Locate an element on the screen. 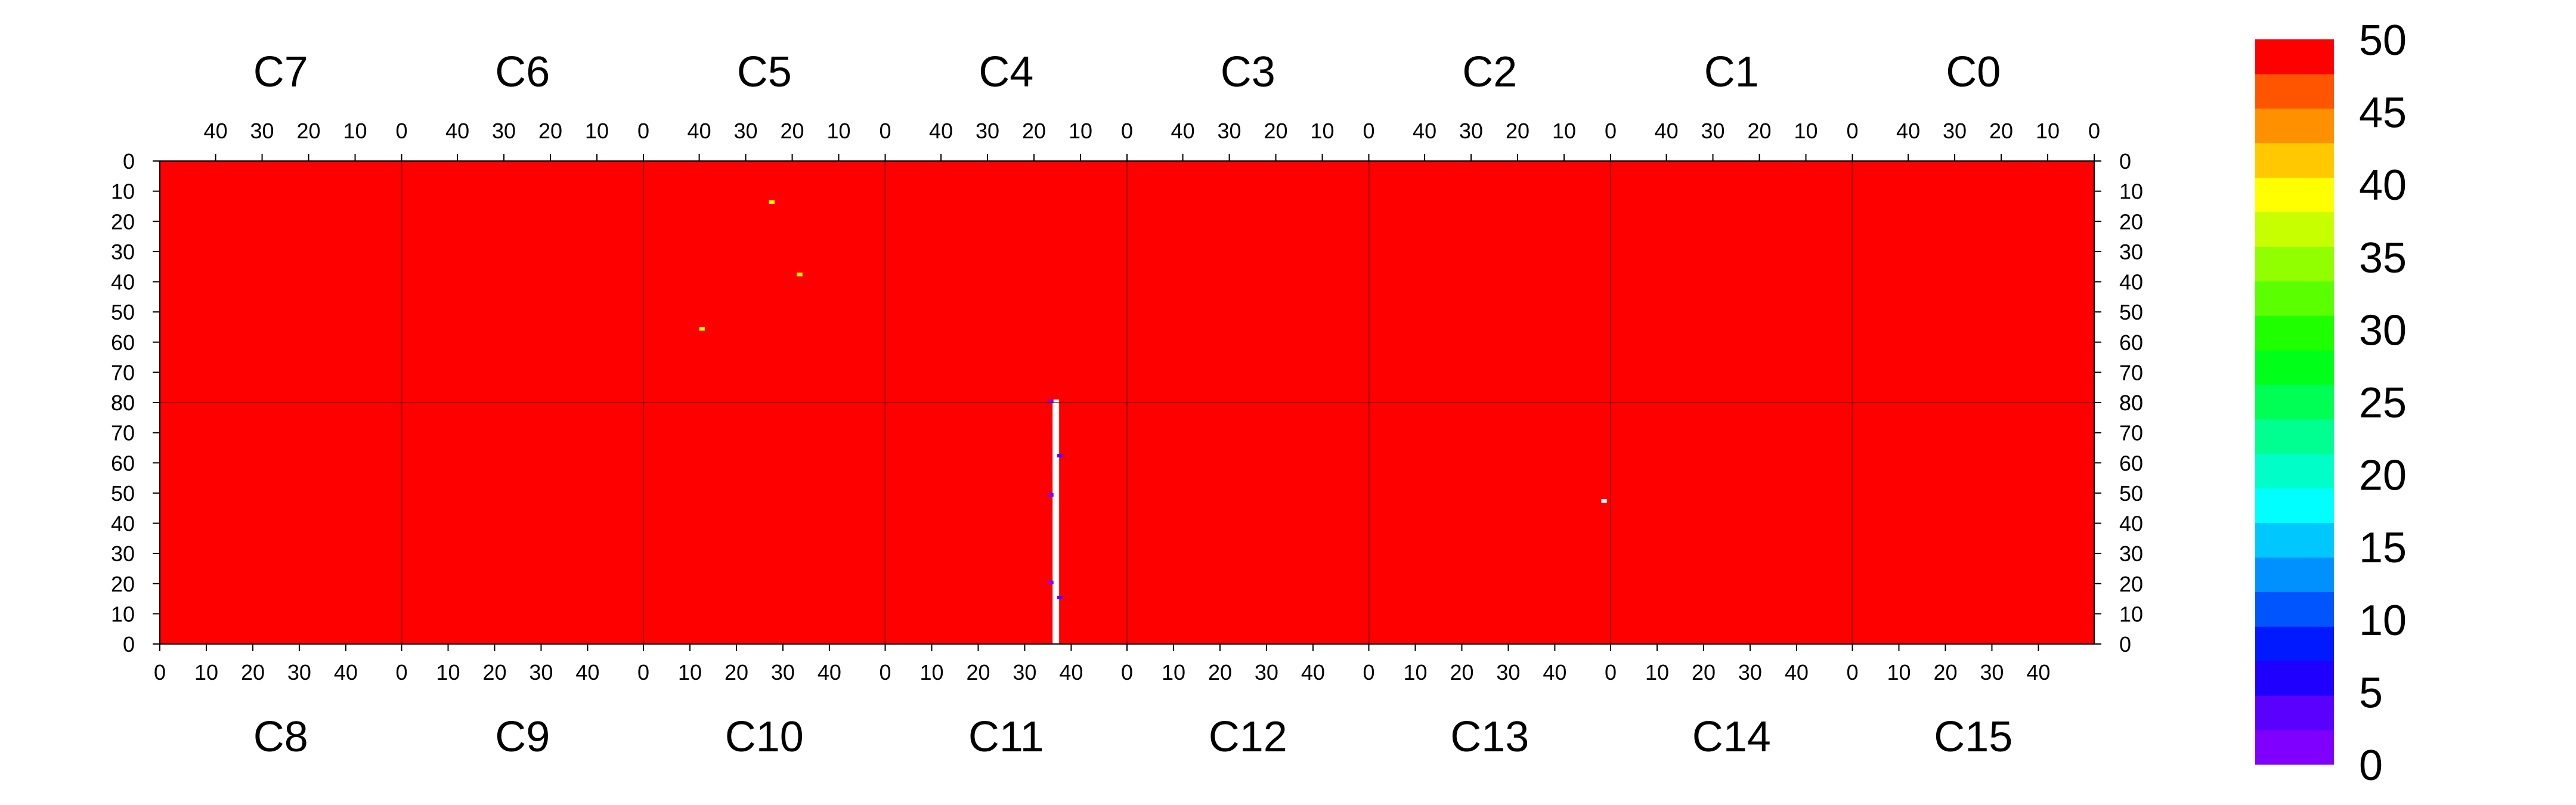 The width and height of the screenshot is (2576, 805). chip-area-c6 is located at coordinates (522, 282).